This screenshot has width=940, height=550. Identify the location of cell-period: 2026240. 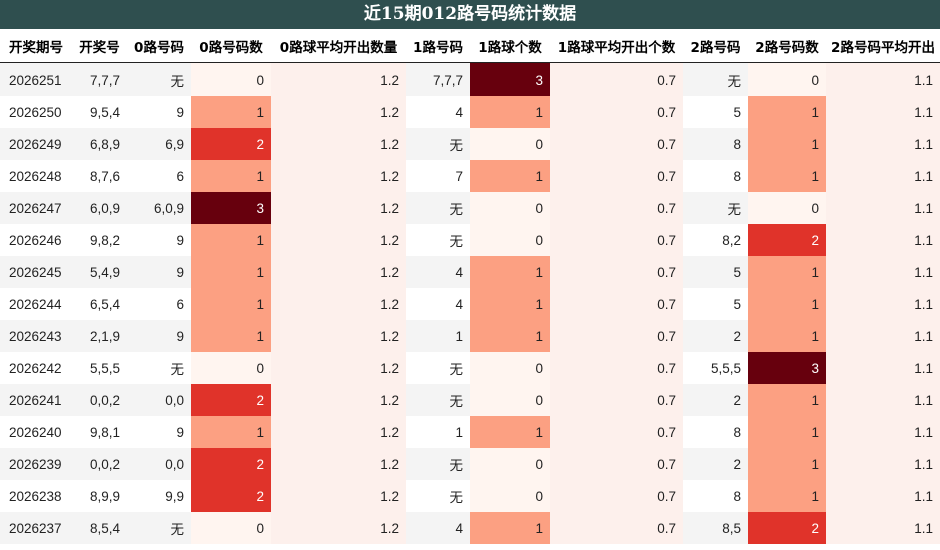
(36, 432).